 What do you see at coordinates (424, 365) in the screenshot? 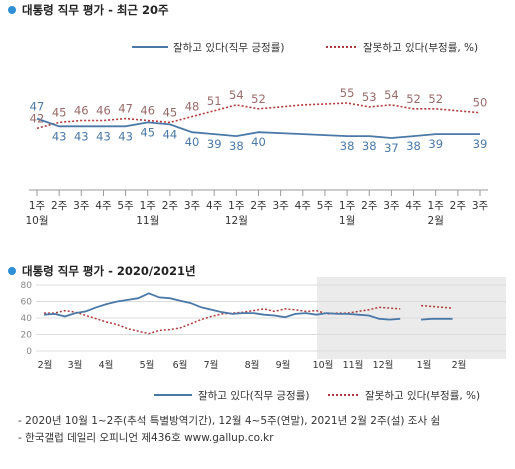
I see `x-tick-label: 1월` at bounding box center [424, 365].